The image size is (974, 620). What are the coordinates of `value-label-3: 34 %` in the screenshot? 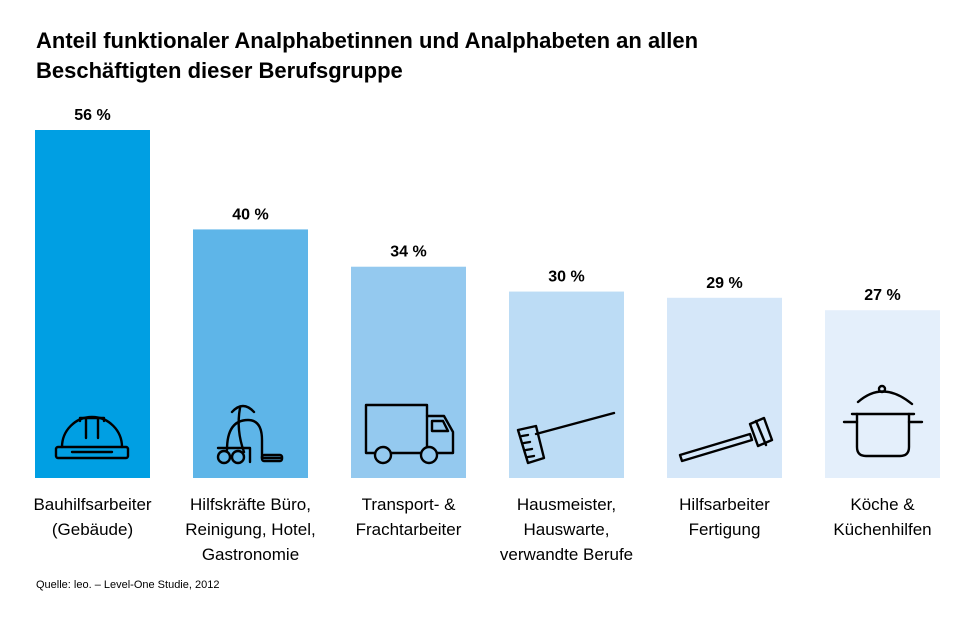 It's located at (408, 252).